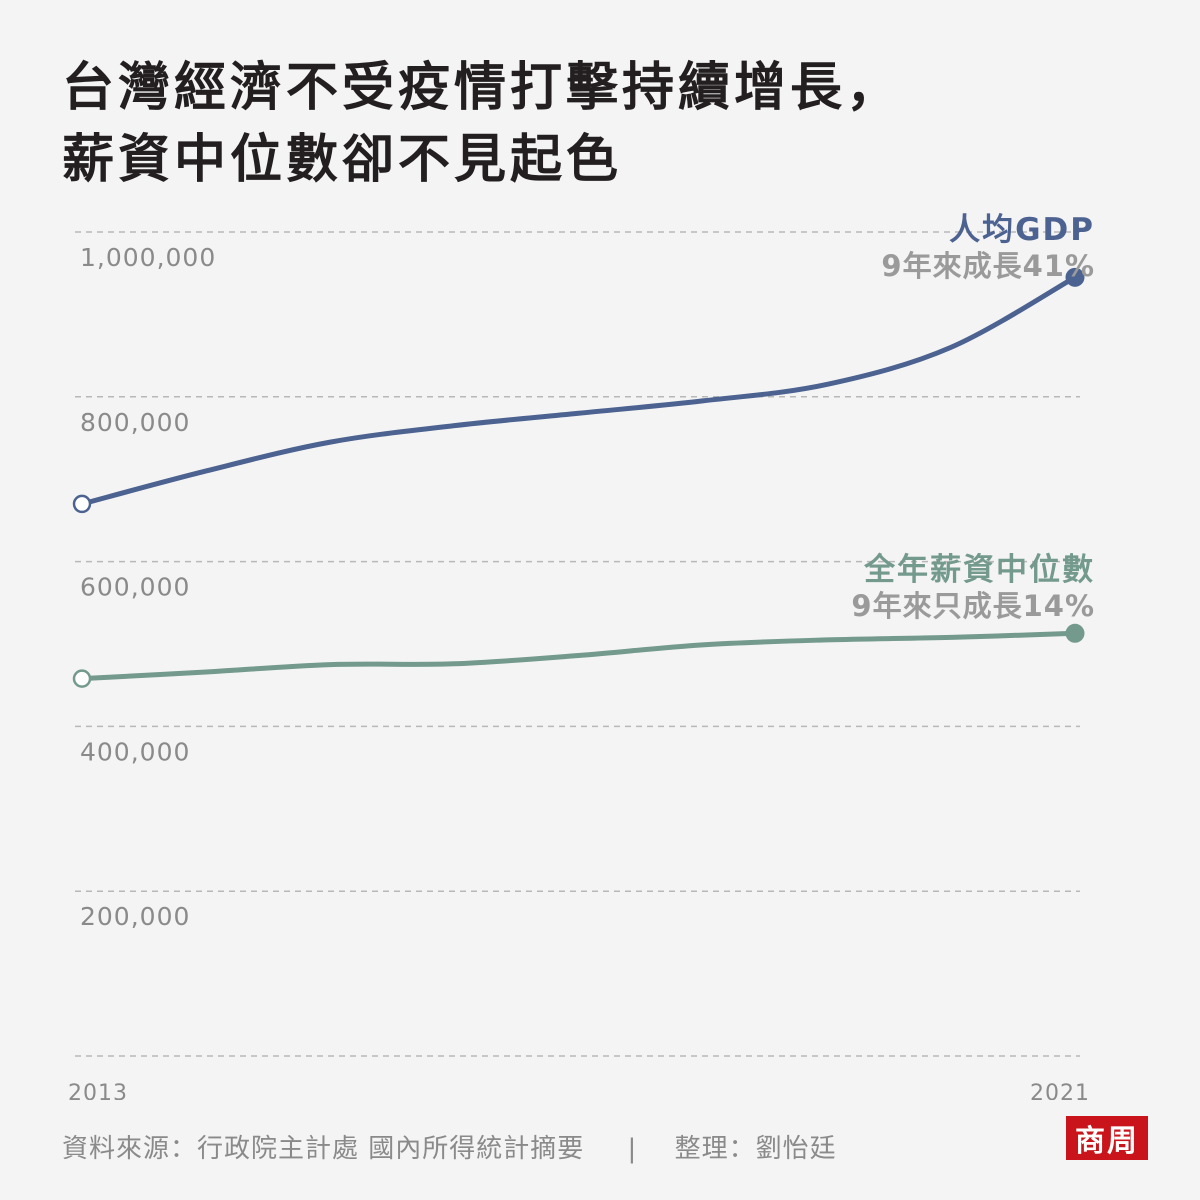 The width and height of the screenshot is (1200, 1200). I want to click on series-growth-note: 9年來只成長14%, so click(973, 606).